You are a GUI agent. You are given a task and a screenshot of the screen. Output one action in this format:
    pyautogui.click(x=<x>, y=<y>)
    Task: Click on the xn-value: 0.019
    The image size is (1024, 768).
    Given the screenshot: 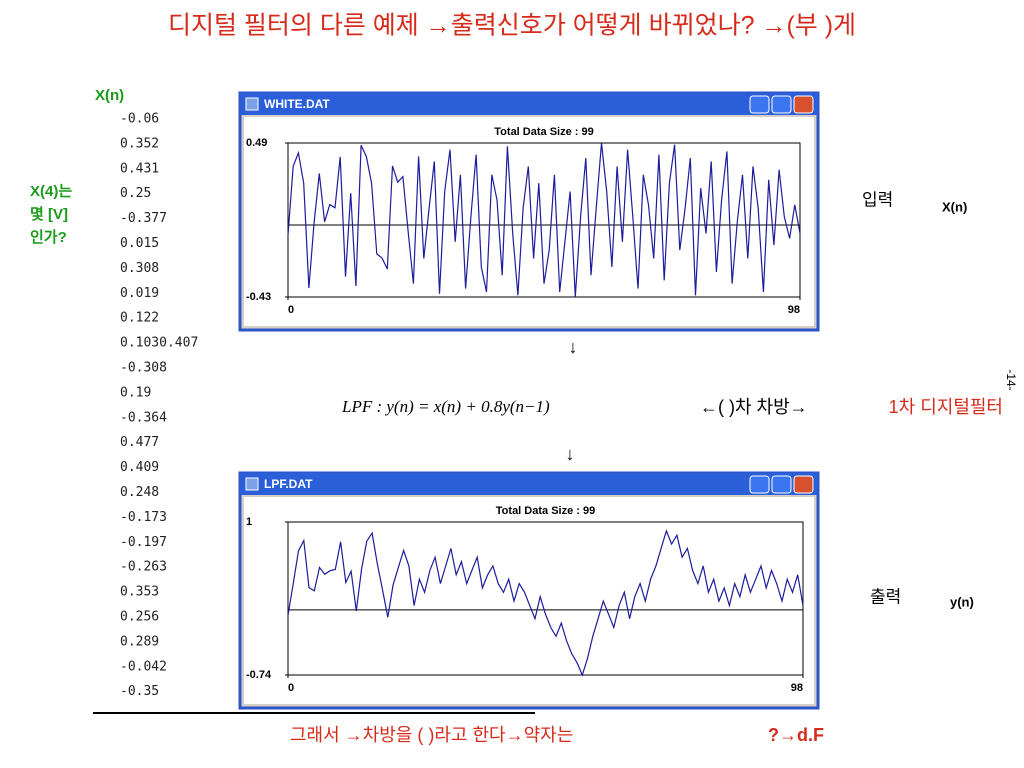 What is the action you would take?
    pyautogui.click(x=139, y=293)
    